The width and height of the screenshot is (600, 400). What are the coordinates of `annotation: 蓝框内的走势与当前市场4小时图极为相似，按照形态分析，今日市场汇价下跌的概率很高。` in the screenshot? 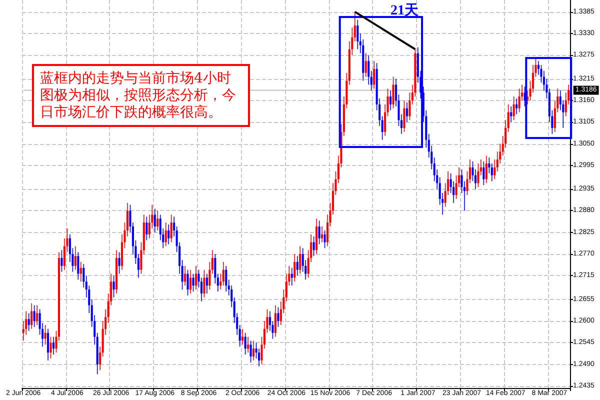 It's located at (138, 95).